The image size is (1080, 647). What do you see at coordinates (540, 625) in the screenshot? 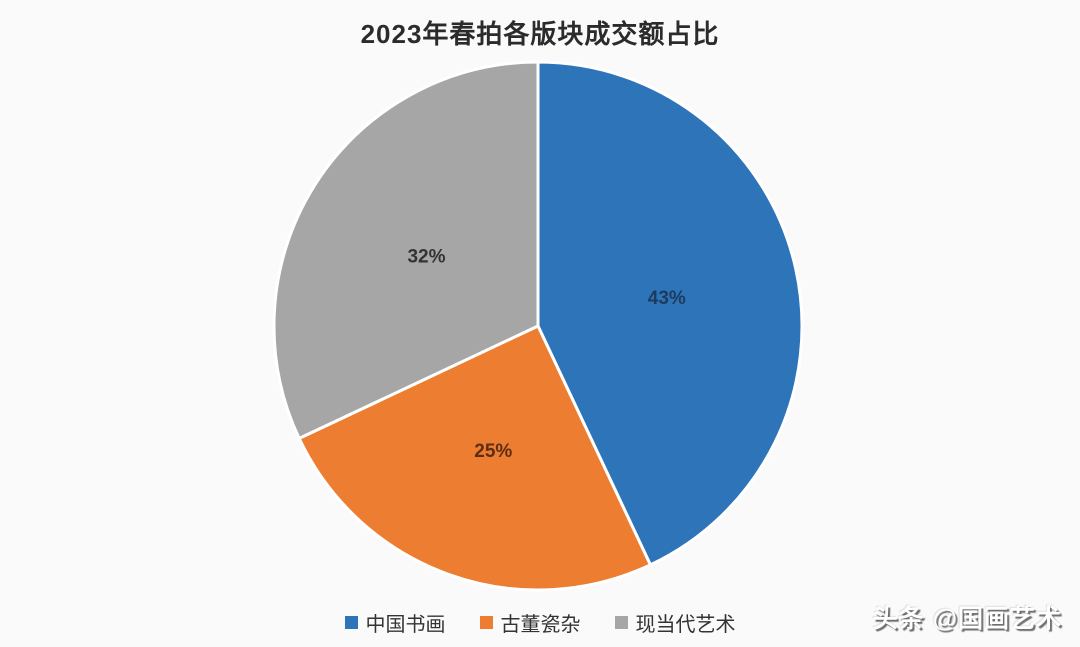
I see `legend-label: 古董瓷杂` at bounding box center [540, 625].